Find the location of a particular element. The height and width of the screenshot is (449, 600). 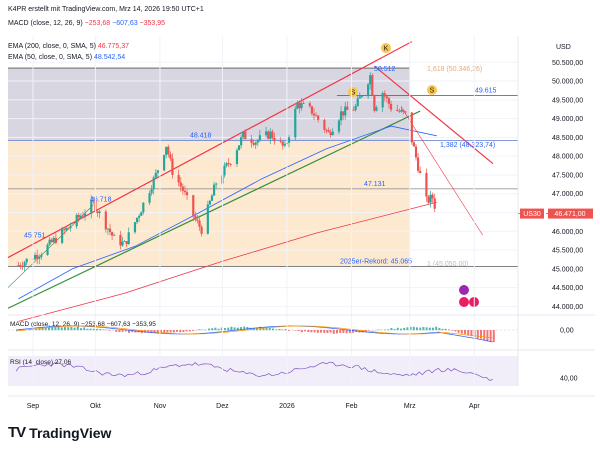

y-tick-label: 45.500,00 is located at coordinates (567, 251).